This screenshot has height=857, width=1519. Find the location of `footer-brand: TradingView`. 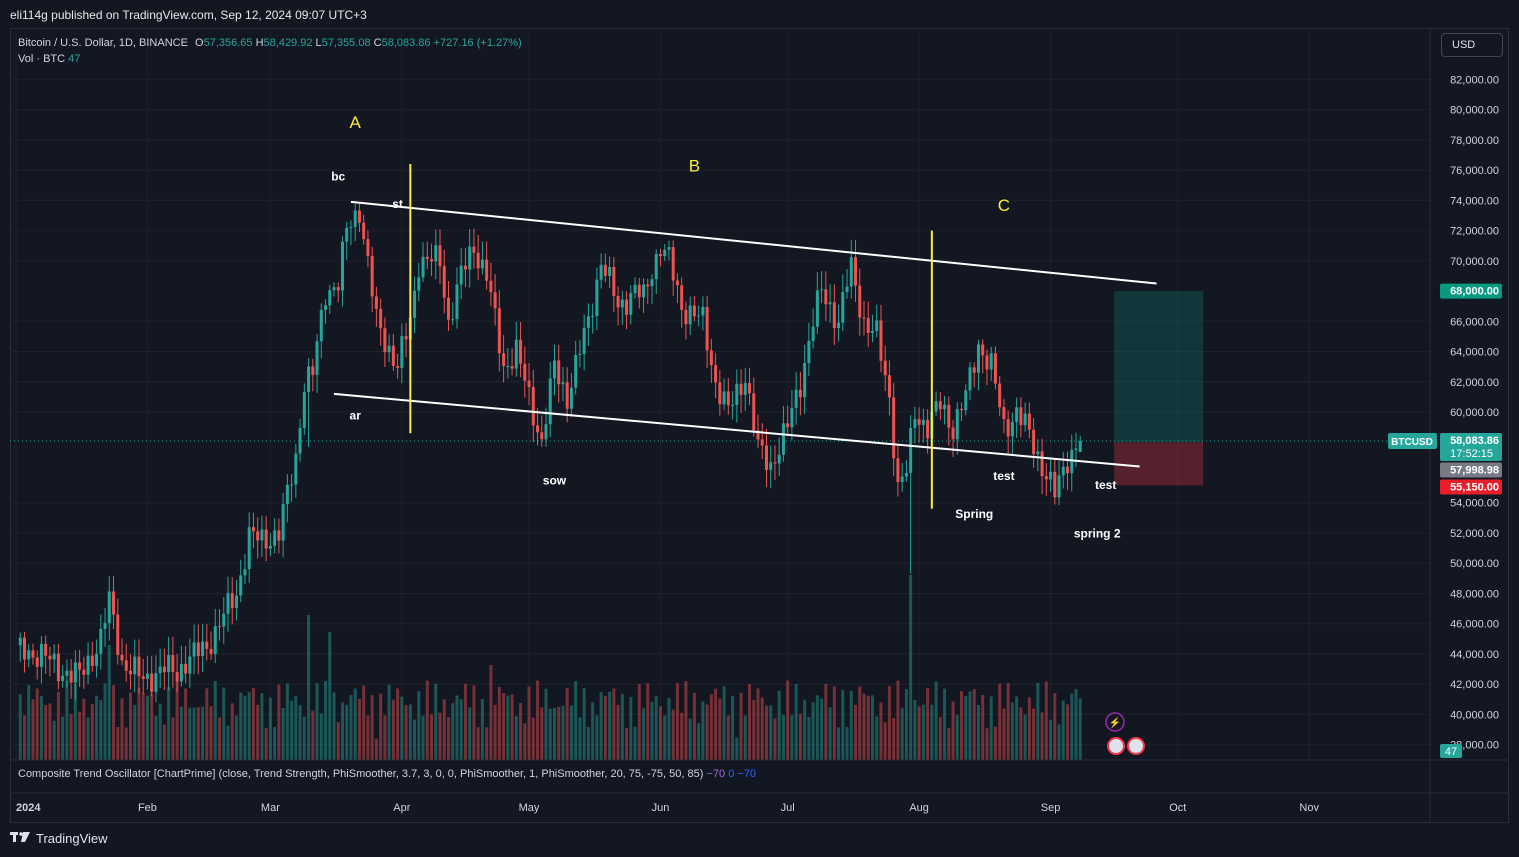

footer-brand: TradingView is located at coordinates (72, 838).